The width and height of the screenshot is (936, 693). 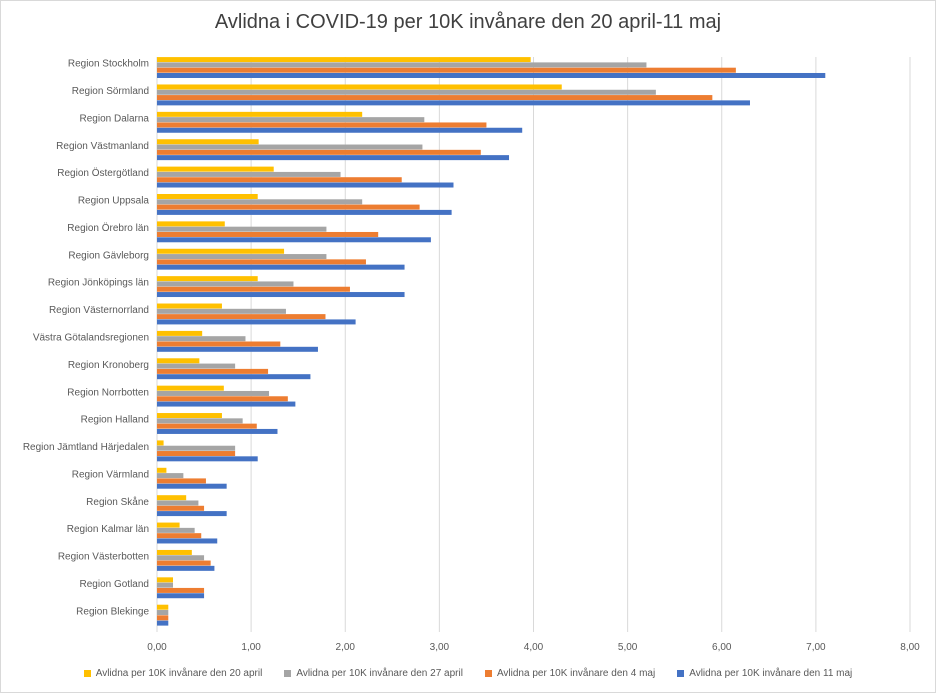 What do you see at coordinates (172, 673) in the screenshot?
I see `legend-item: Avlidna per 10K invånare den 20 april` at bounding box center [172, 673].